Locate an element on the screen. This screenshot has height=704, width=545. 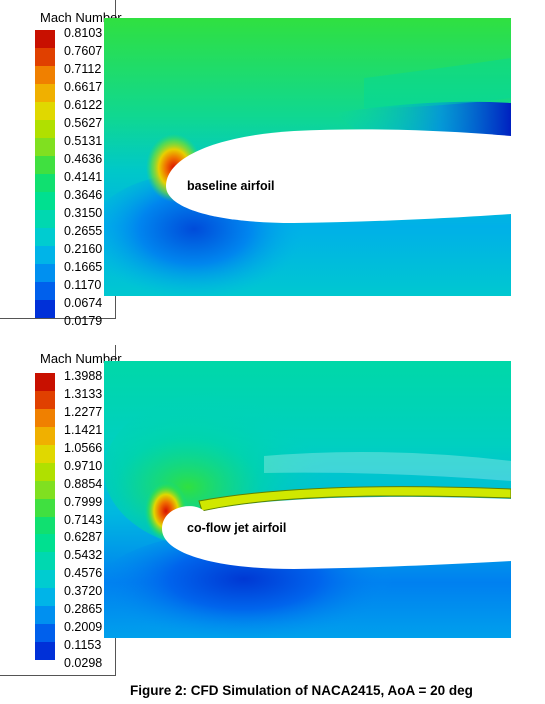
colorbar-tick-label: 1.0566 is located at coordinates (83, 447).